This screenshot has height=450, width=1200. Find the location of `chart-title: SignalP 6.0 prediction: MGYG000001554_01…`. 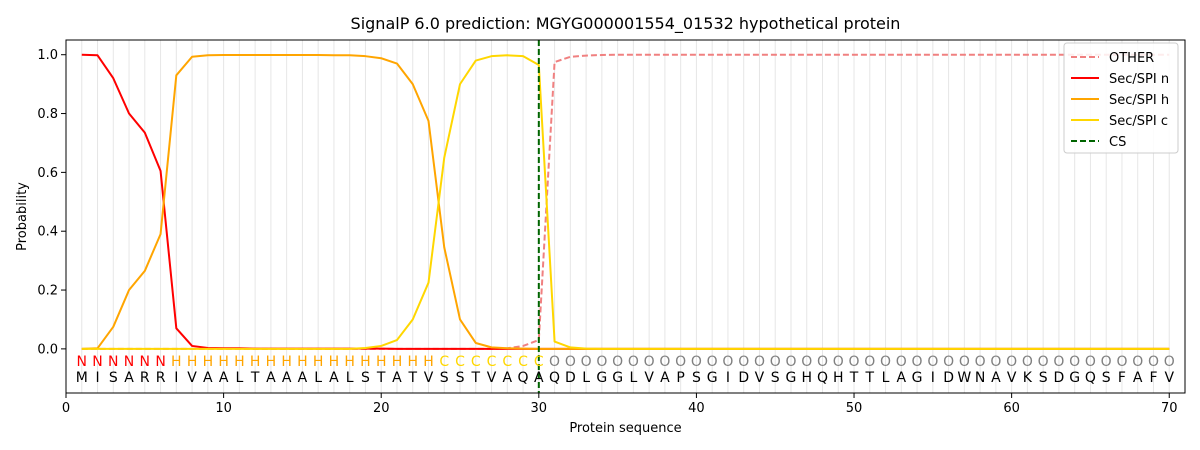

chart-title: SignalP 6.0 prediction: MGYG000001554_01… is located at coordinates (626, 24).